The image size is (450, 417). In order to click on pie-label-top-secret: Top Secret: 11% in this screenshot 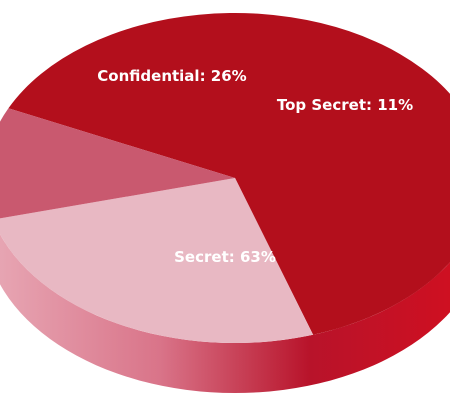, I will do `click(345, 105)`.